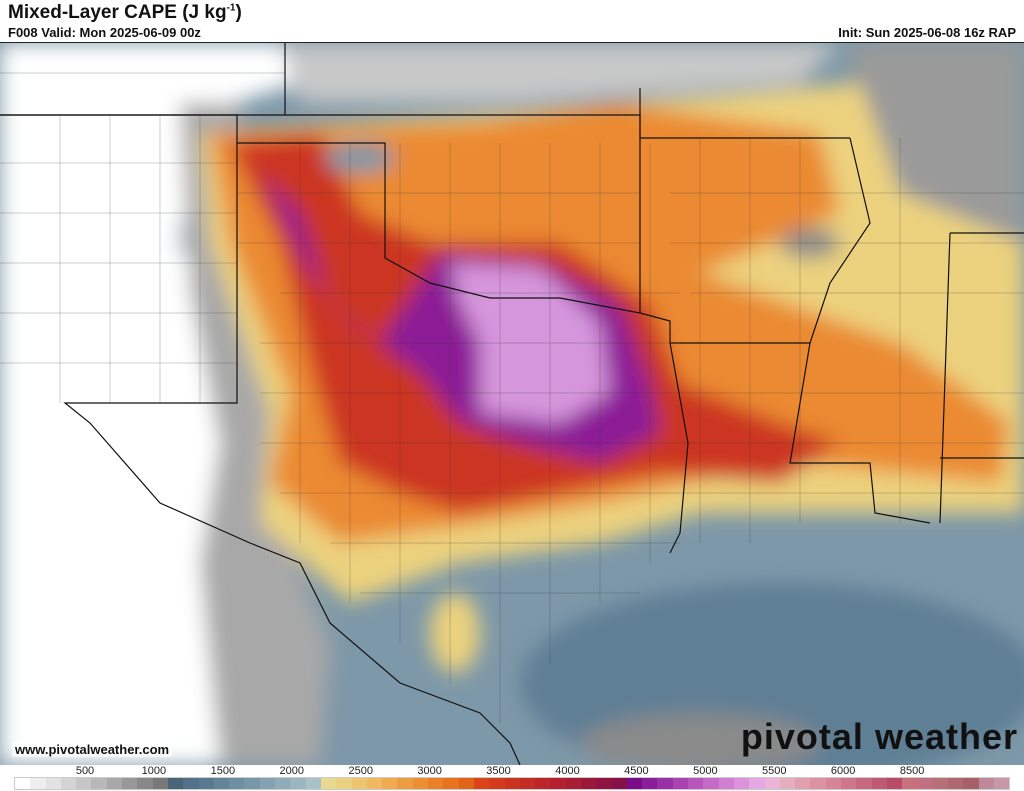 The image size is (1024, 791). What do you see at coordinates (455, 633) in the screenshot?
I see `yellow-patch-south` at bounding box center [455, 633].